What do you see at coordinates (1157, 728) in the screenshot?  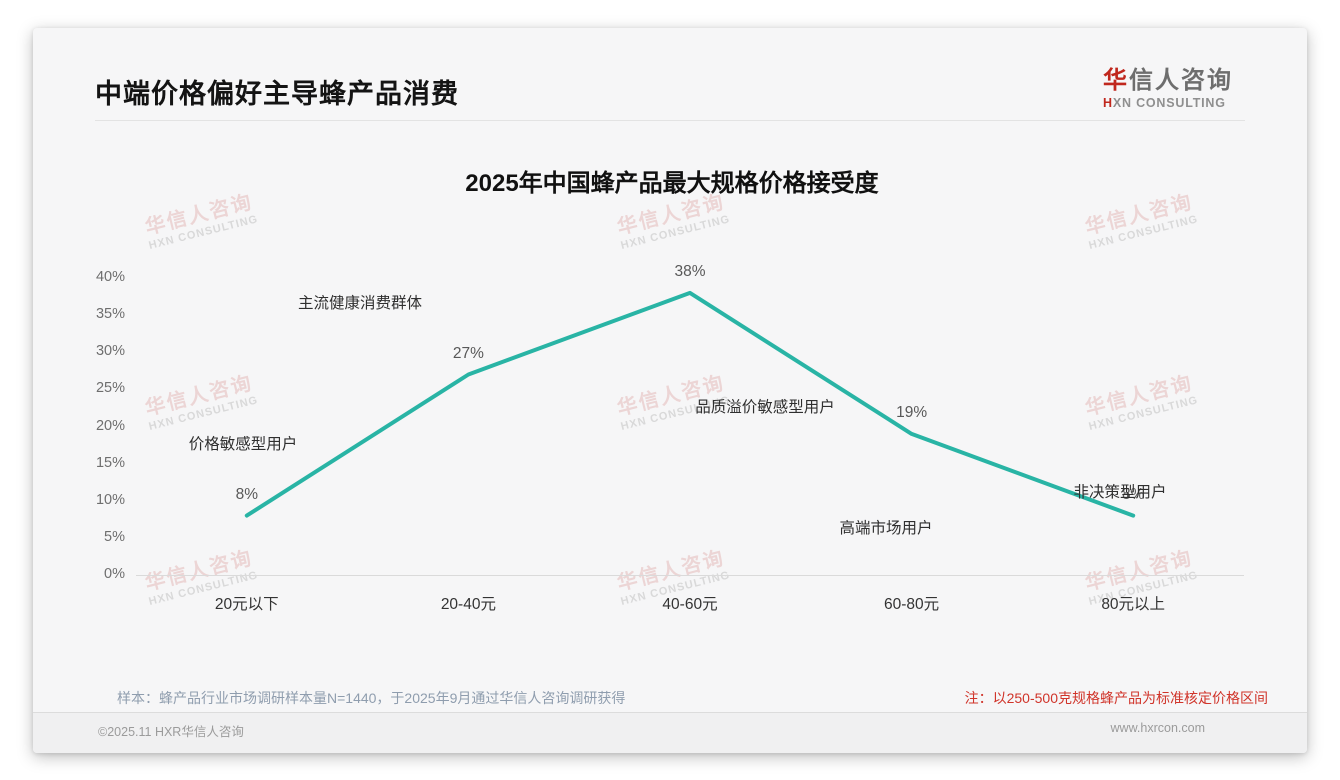 I see `website-url: www.hxrcon.com` at bounding box center [1157, 728].